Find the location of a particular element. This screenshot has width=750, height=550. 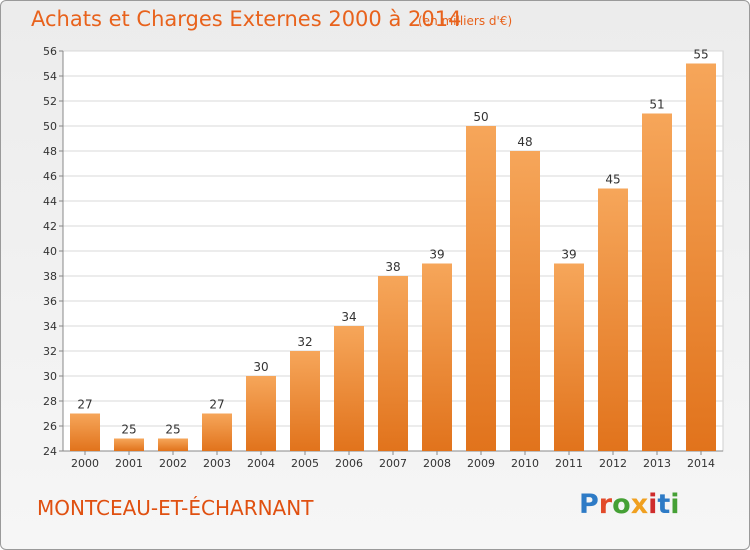

x-tick-label: 2003 is located at coordinates (217, 463).